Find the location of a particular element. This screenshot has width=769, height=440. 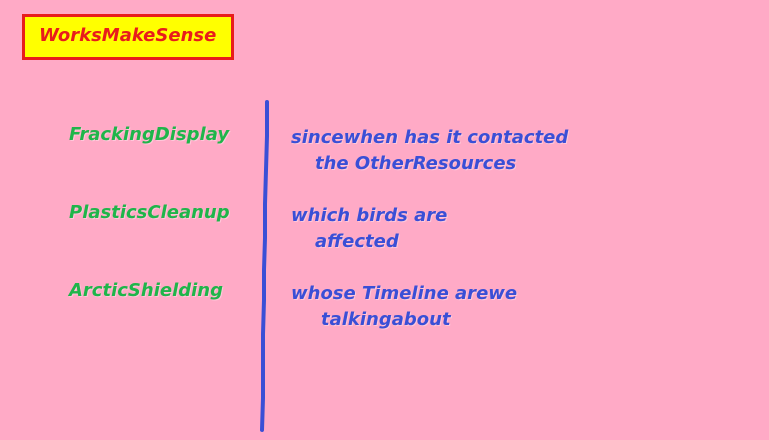

question-line-2: talkingabout is located at coordinates (386, 319).